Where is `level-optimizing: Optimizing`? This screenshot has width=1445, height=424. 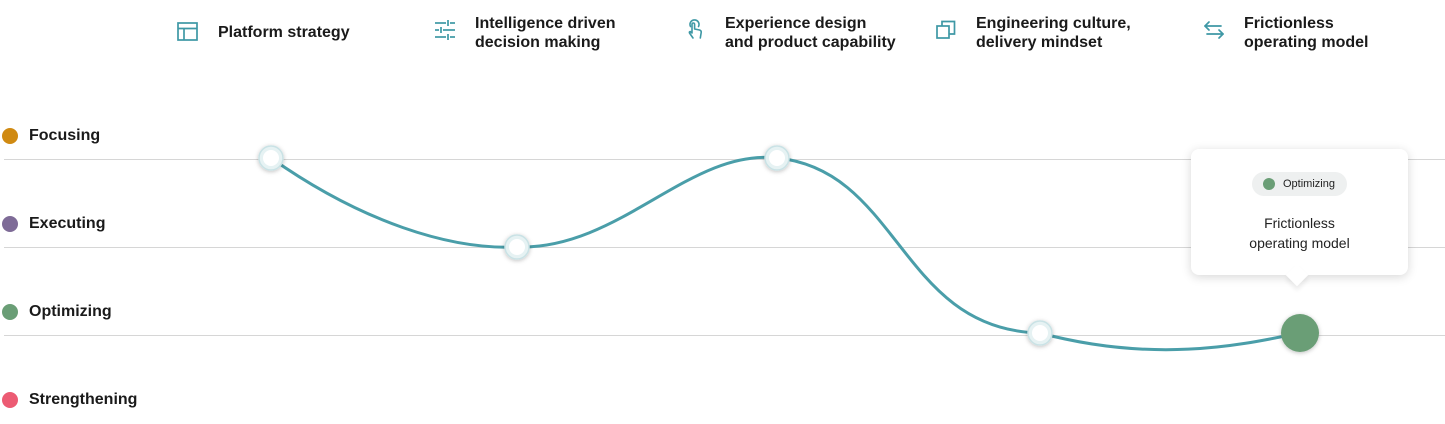
level-optimizing: Optimizing is located at coordinates (57, 312).